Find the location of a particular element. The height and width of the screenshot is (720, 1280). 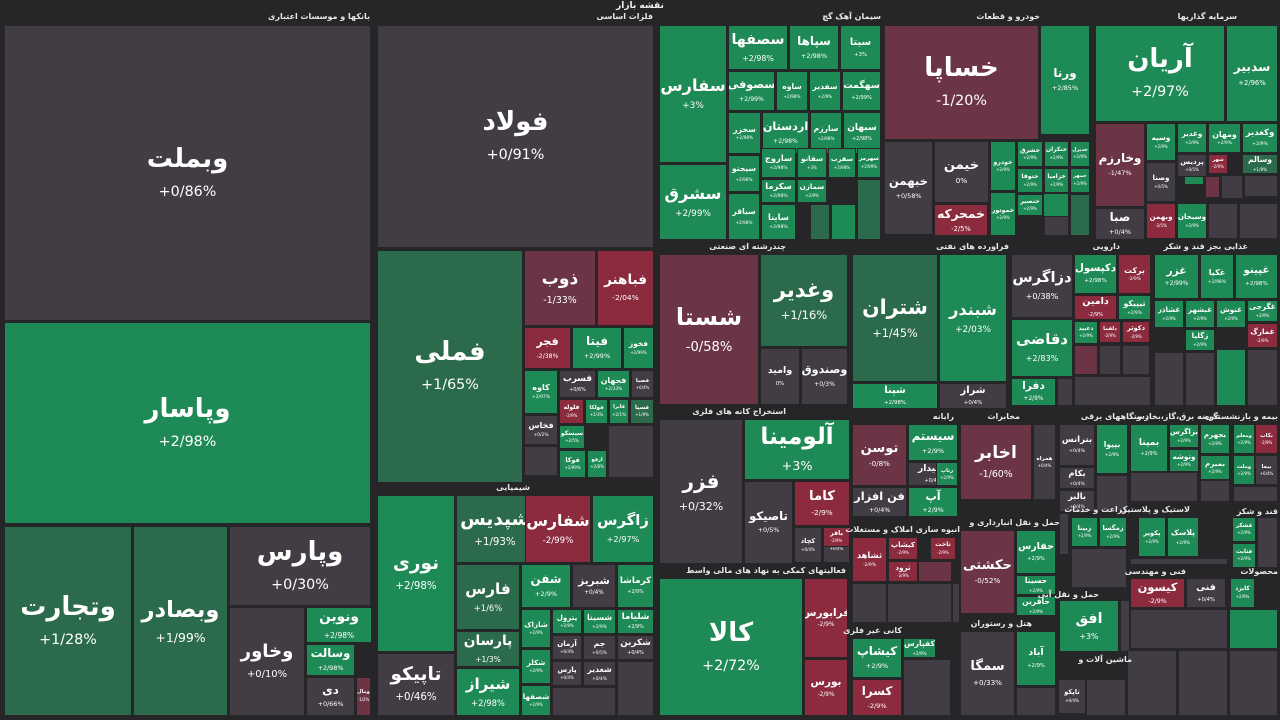

stock-tile: دزاگرس +0/38% is located at coordinates (1042, 286).